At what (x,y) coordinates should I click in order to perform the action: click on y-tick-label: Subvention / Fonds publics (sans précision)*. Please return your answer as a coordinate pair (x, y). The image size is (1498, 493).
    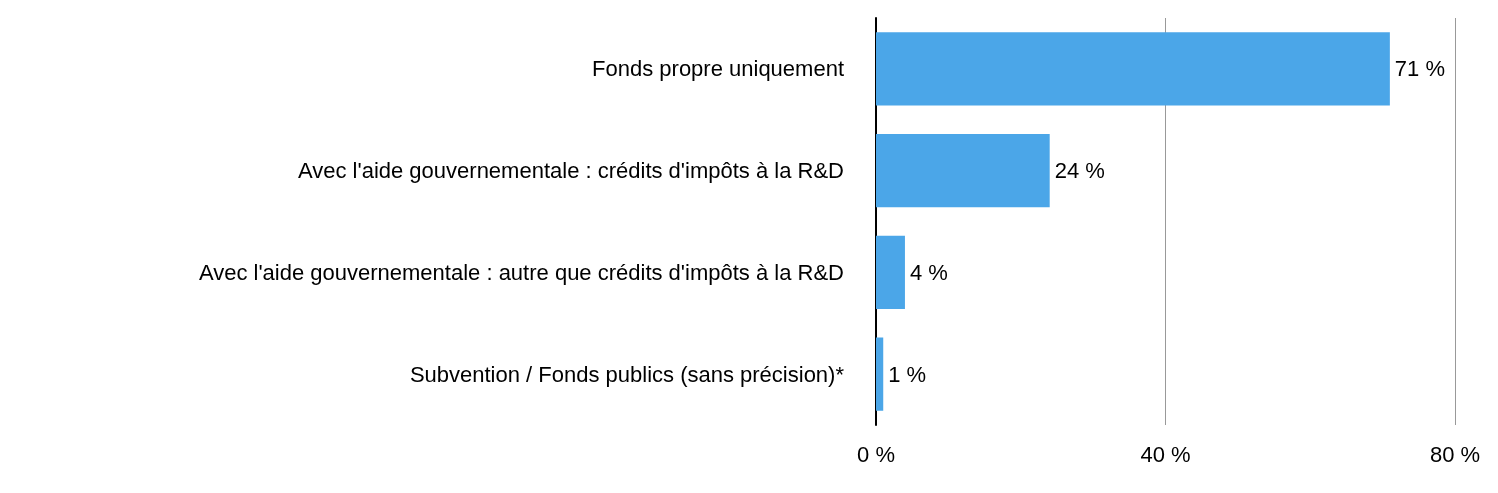
    Looking at the image, I should click on (627, 374).